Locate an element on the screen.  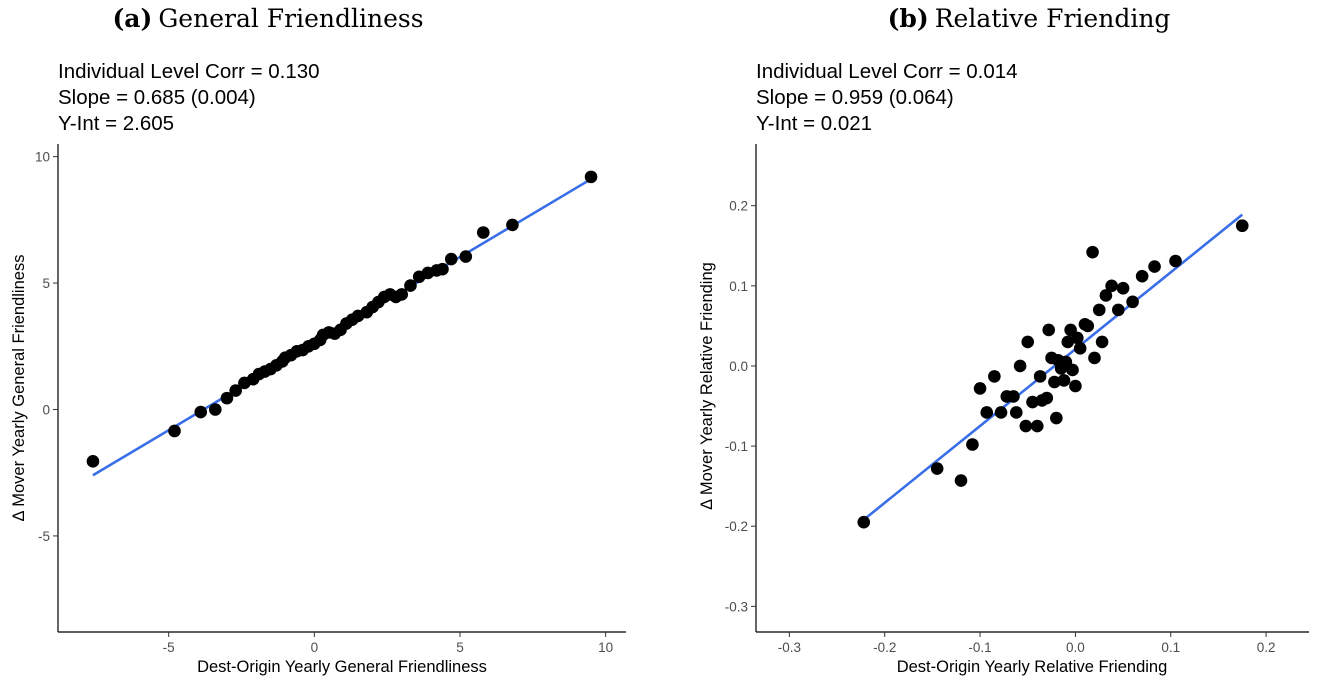
panel-b-slope-annotation: Slope = 0.959 (0.064) is located at coordinates (855, 97).